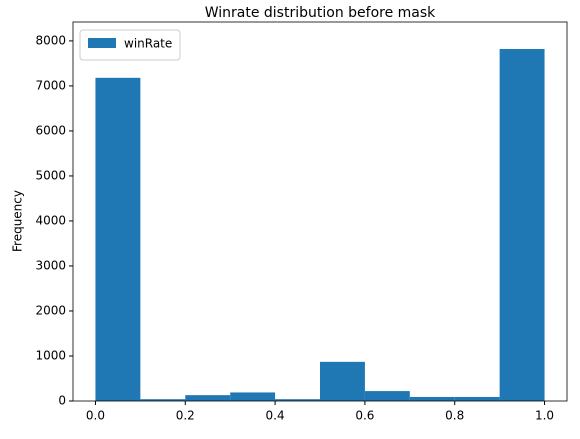  Describe the element at coordinates (454, 416) in the screenshot. I see `x-tick-label: 0.8` at that location.